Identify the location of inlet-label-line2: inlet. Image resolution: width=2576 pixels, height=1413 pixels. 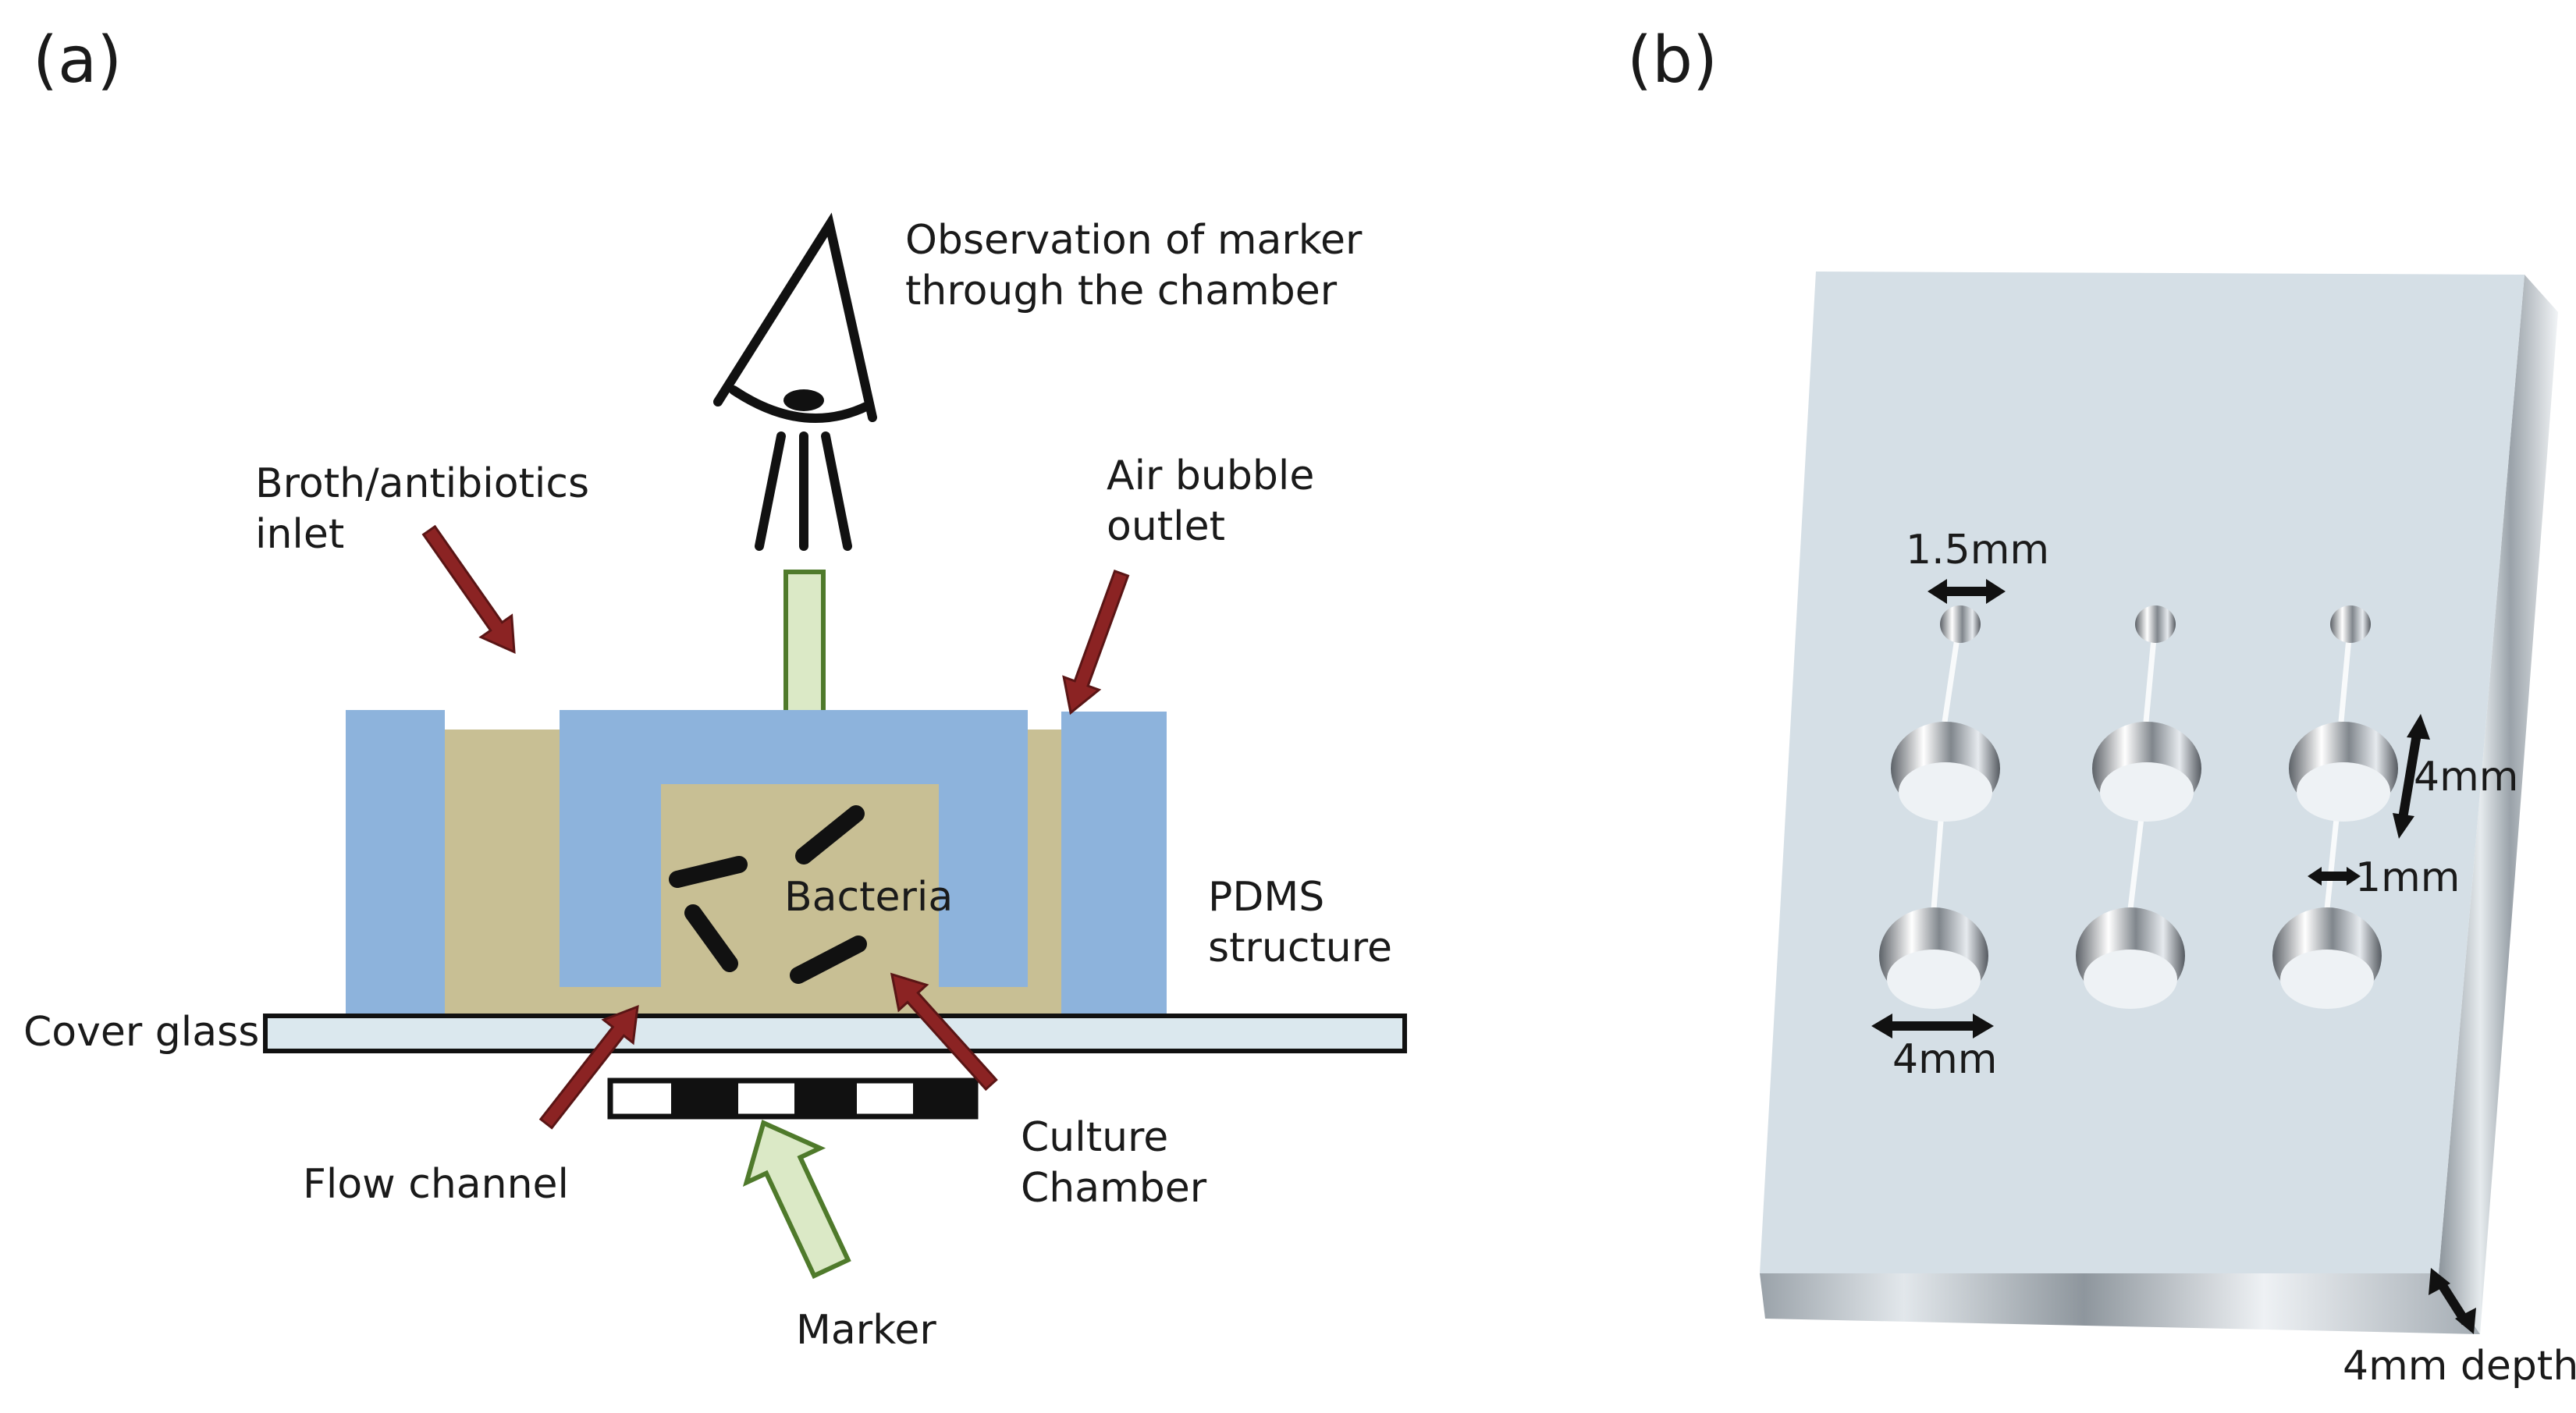
(299, 534).